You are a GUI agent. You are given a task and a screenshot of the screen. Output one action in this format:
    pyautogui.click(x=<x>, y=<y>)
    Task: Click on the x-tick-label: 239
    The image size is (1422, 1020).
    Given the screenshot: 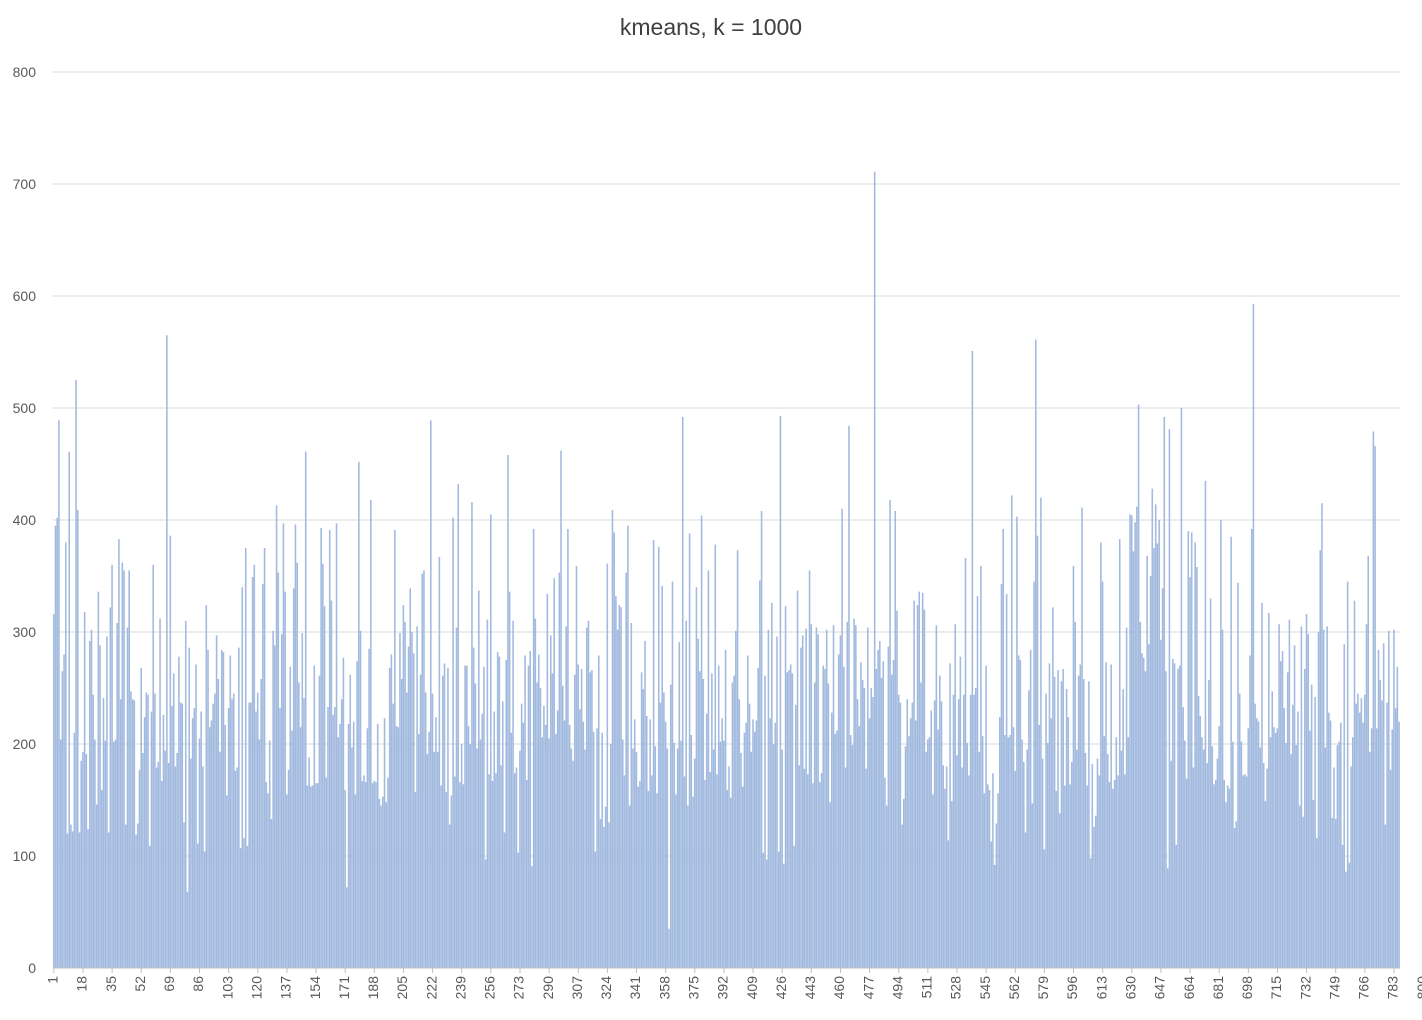 What is the action you would take?
    pyautogui.click(x=460, y=988)
    